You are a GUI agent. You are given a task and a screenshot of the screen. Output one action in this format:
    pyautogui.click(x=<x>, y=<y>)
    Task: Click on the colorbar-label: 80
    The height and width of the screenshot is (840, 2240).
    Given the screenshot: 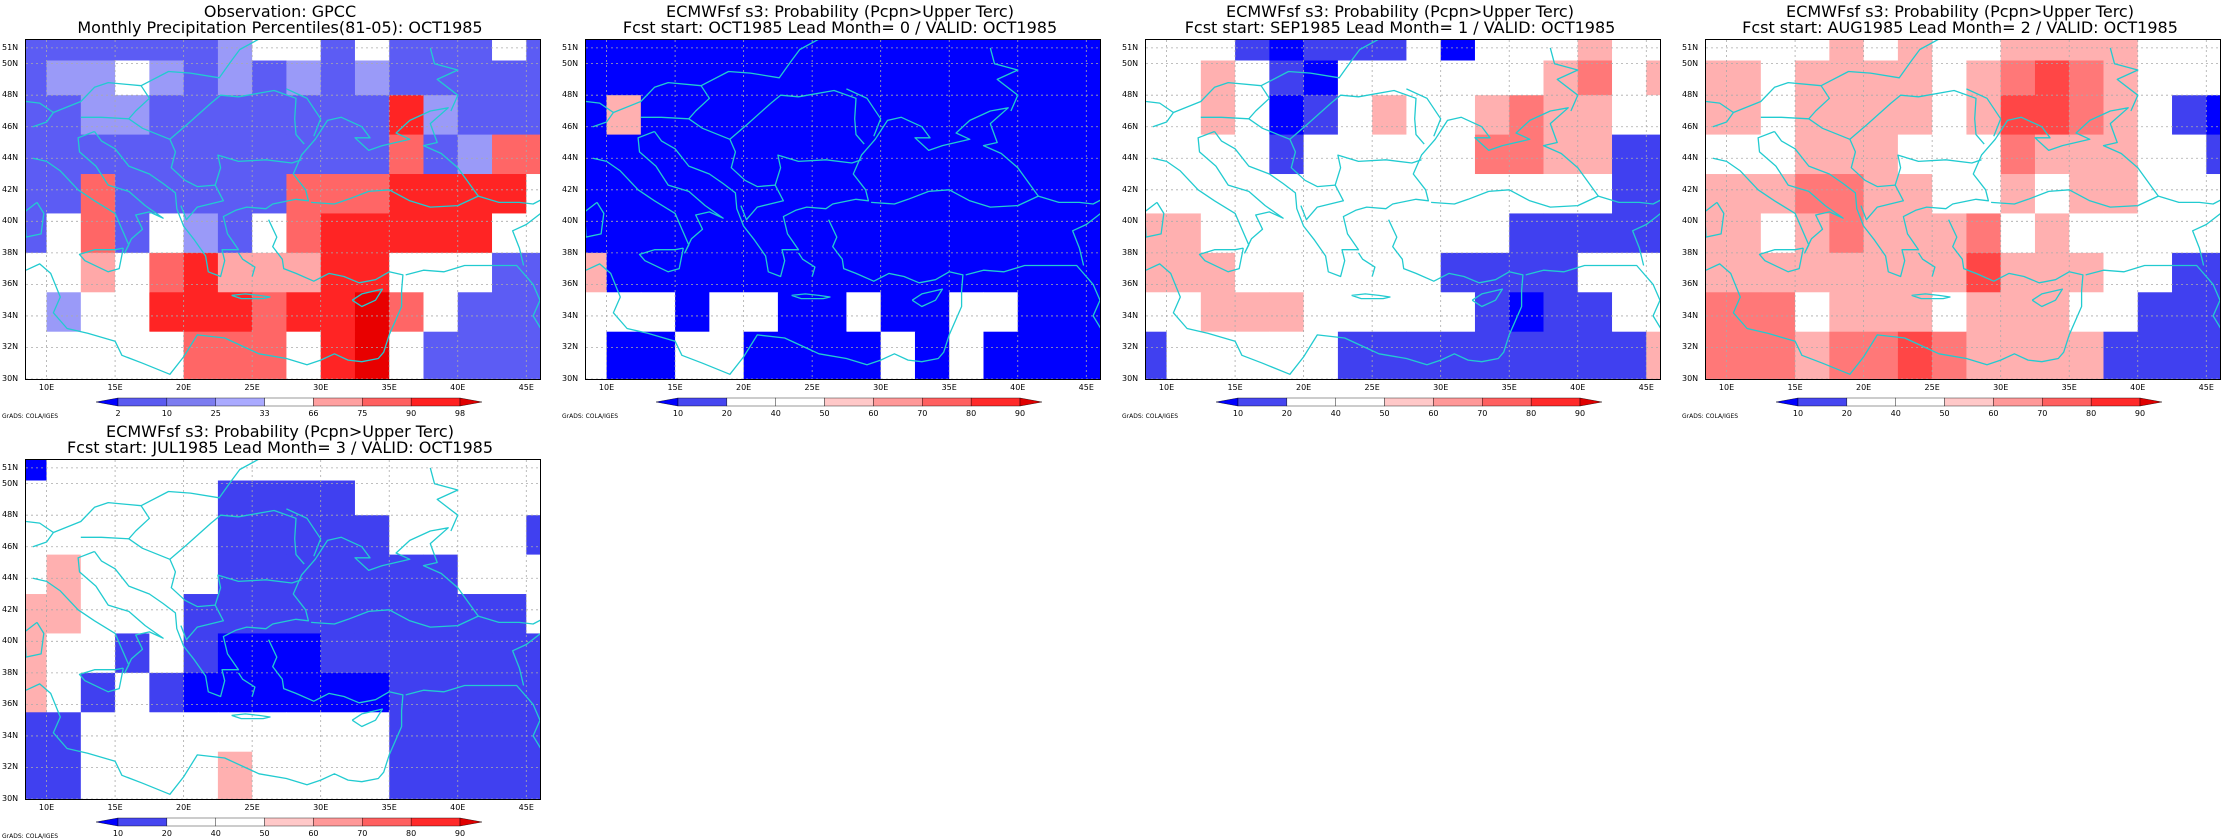 What is the action you would take?
    pyautogui.click(x=1531, y=413)
    